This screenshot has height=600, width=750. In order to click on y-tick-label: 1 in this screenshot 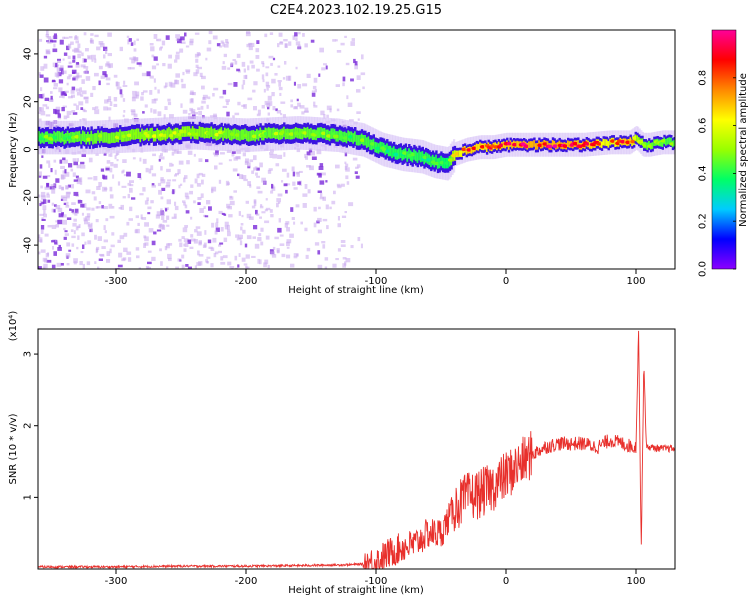, I will do `click(28, 497)`.